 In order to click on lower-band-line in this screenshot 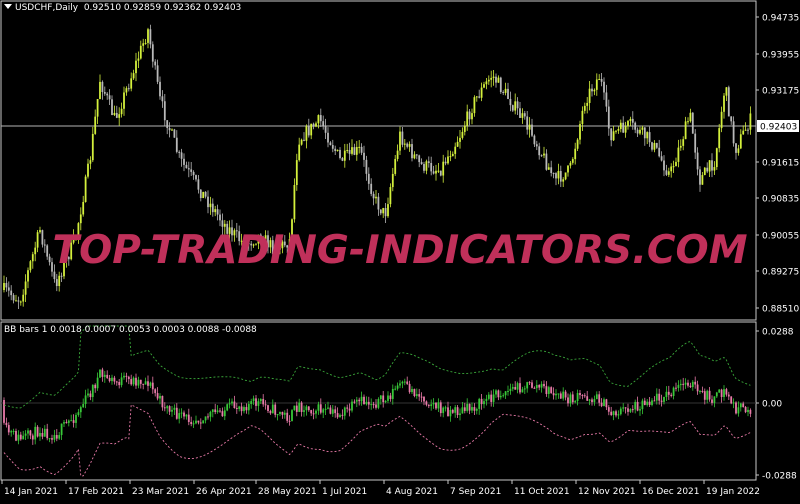, I will do `click(377, 440)`.